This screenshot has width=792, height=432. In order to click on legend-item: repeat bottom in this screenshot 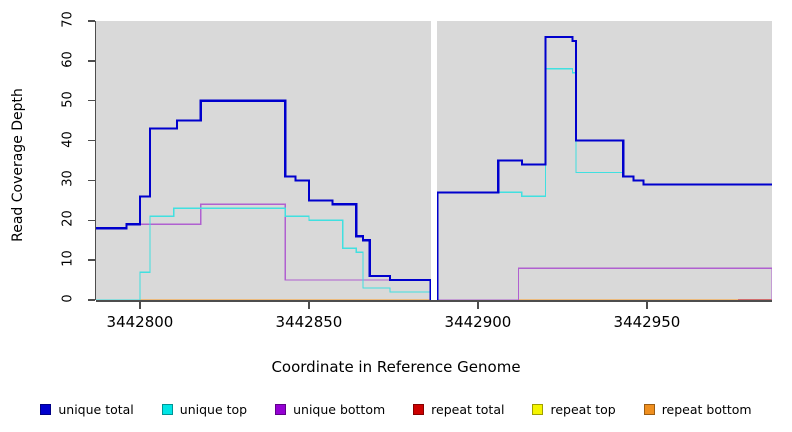, I will do `click(697, 409)`.